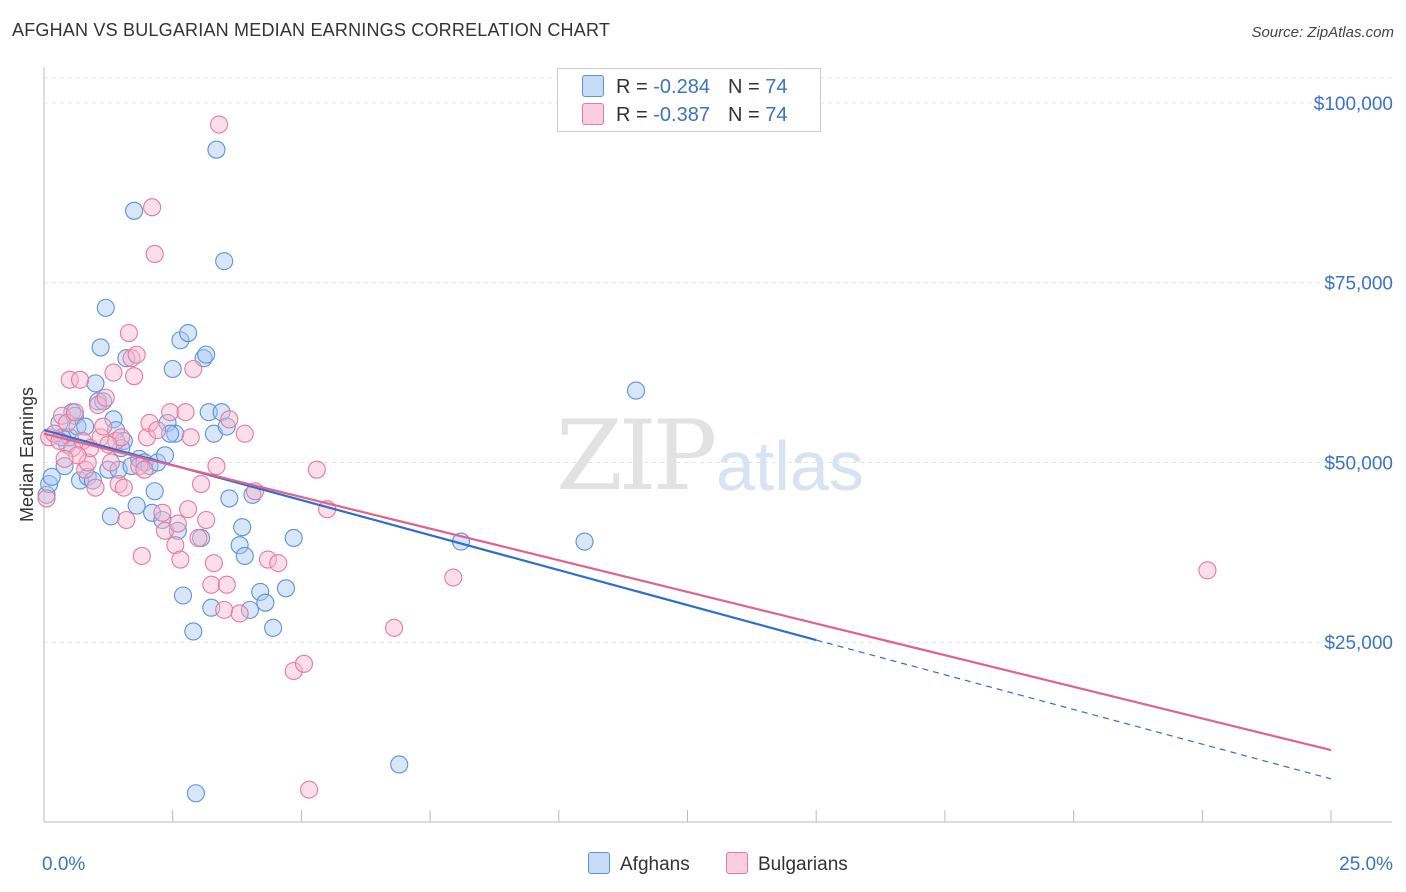  What do you see at coordinates (689, 100) in the screenshot?
I see `correlation-legend: R = -0.284 N = 74 R = -0.387 N = 74` at bounding box center [689, 100].